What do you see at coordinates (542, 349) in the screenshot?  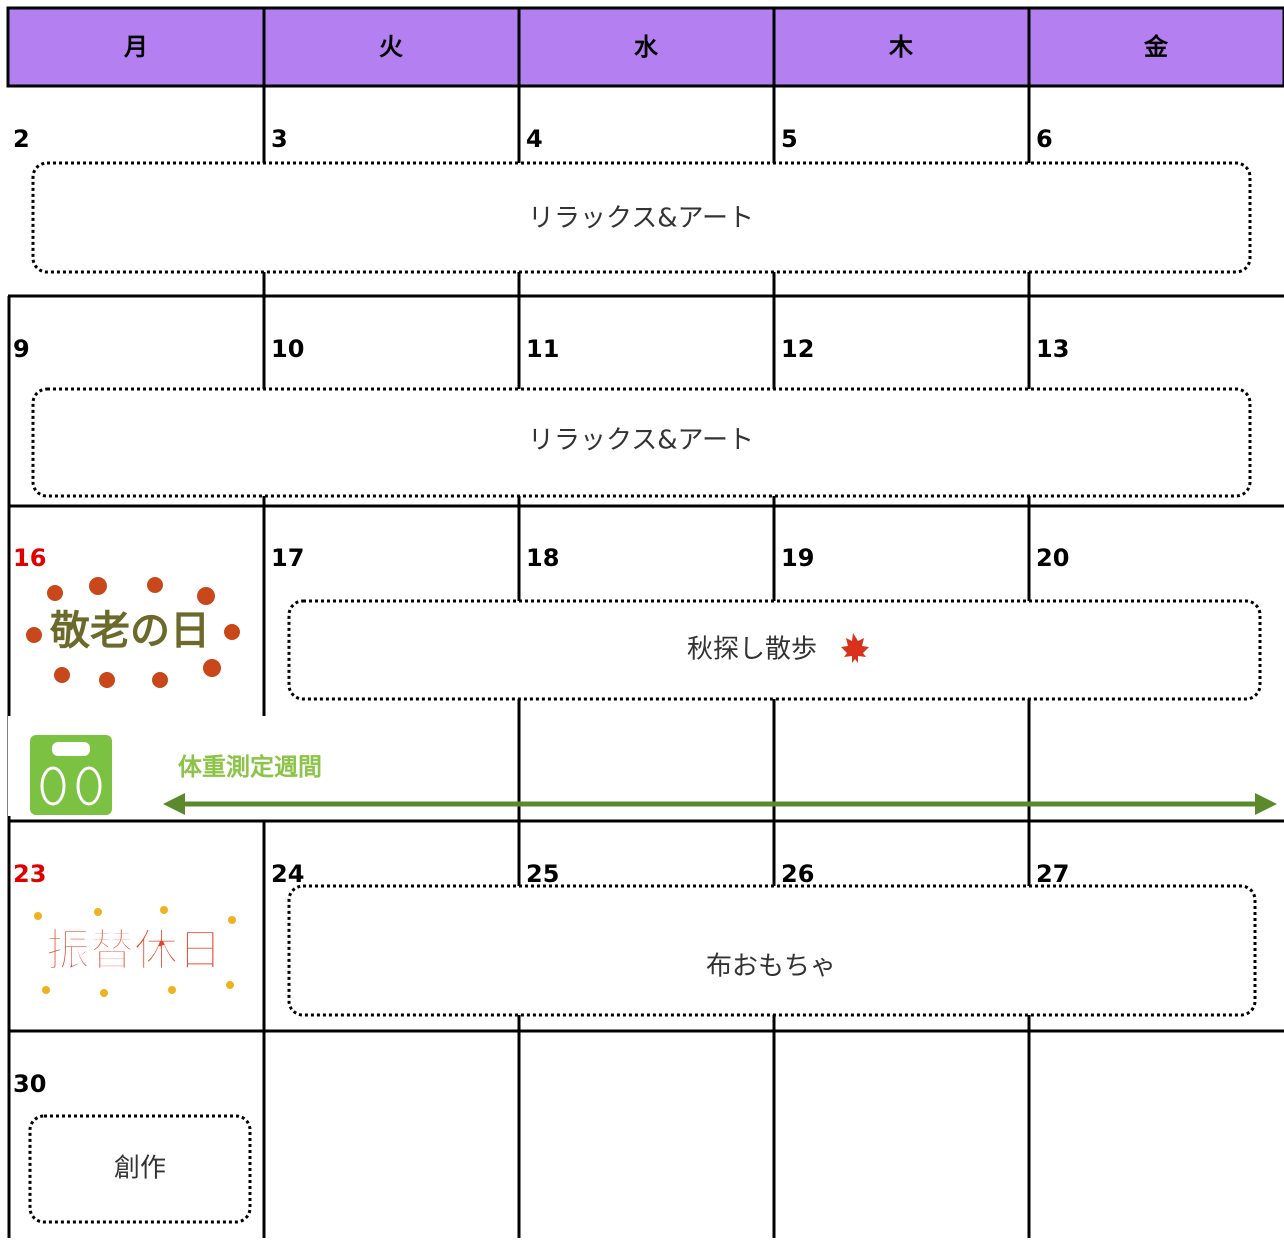 I see `date: 11` at bounding box center [542, 349].